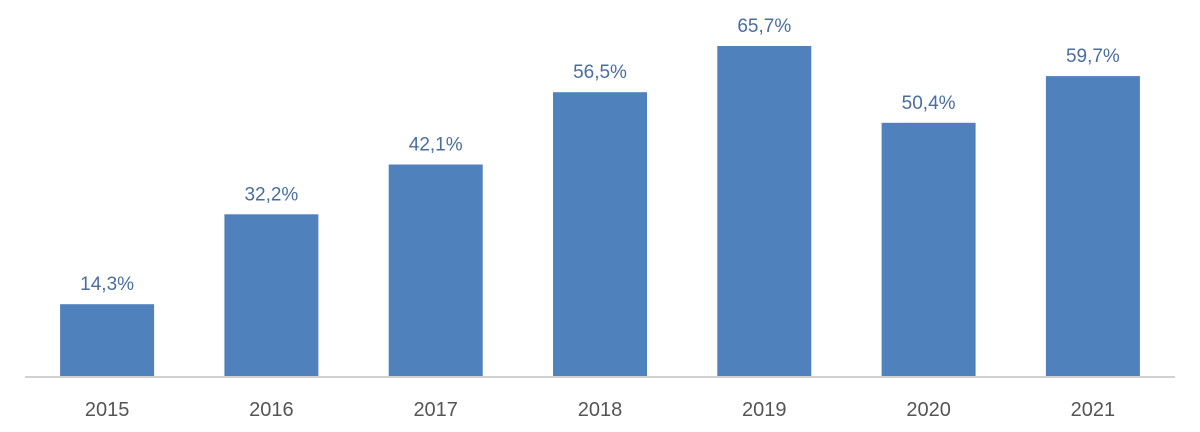 This screenshot has width=1200, height=432. What do you see at coordinates (929, 103) in the screenshot?
I see `data-label-2020: 50,4%` at bounding box center [929, 103].